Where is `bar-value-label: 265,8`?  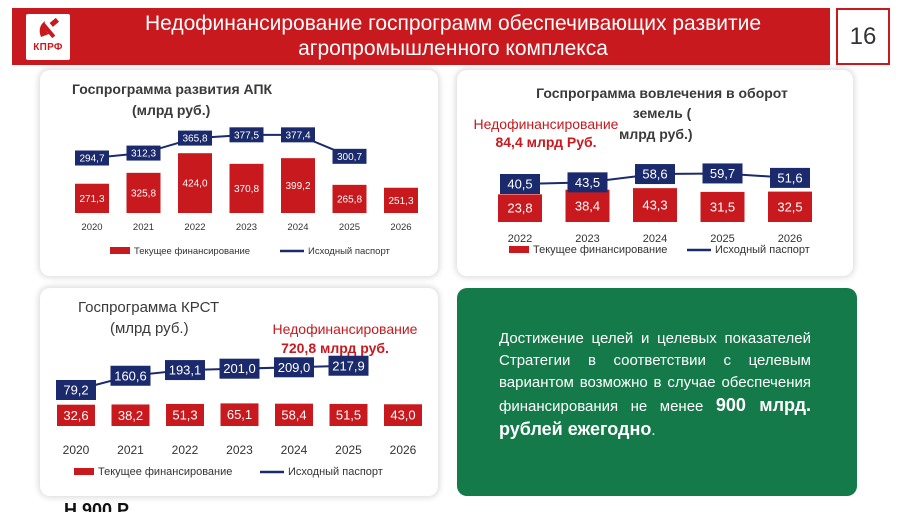 bar-value-label: 265,8 is located at coordinates (349, 199).